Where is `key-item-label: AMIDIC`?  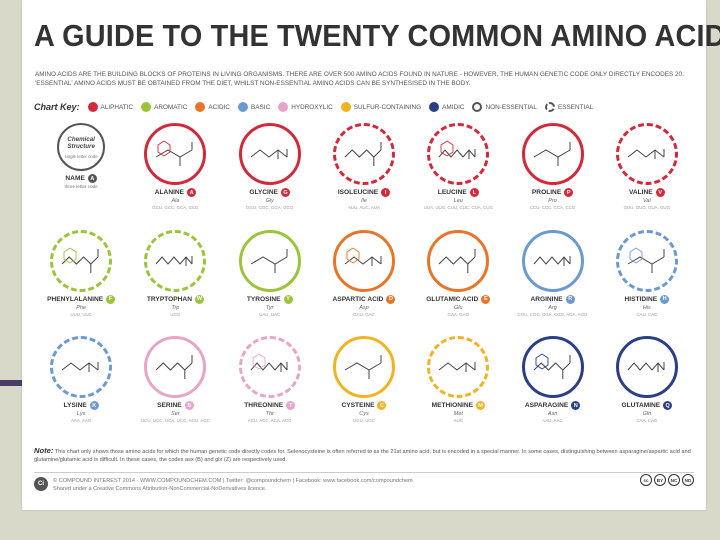
key-item-label: AMIDIC is located at coordinates (453, 107).